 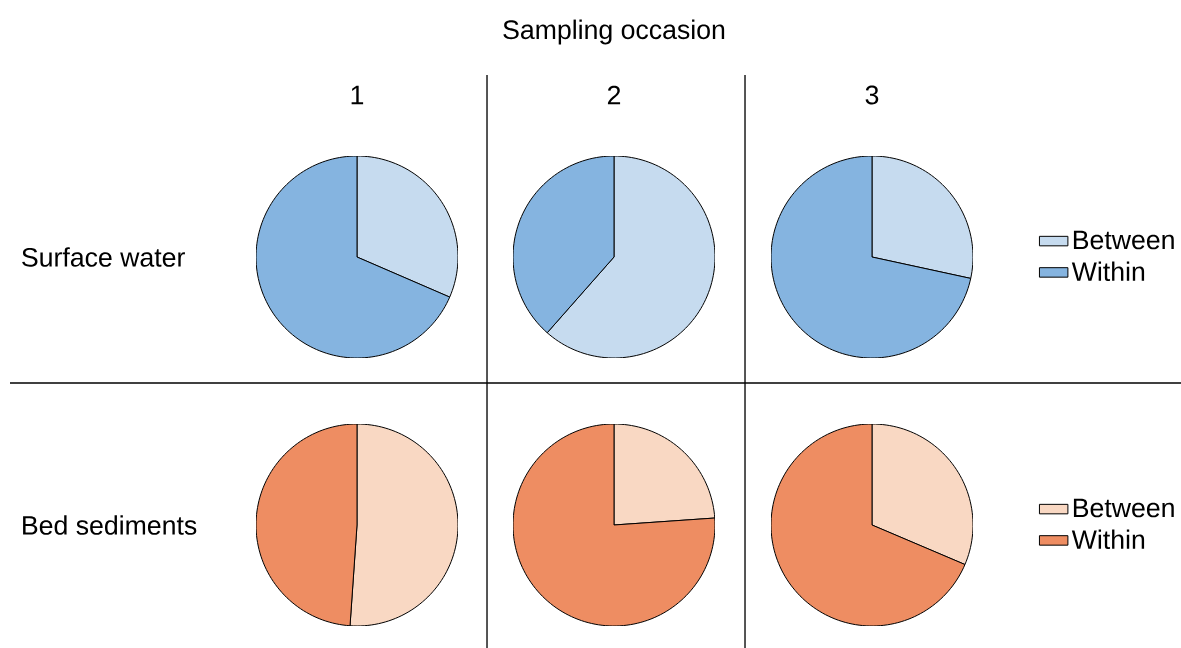 What do you see at coordinates (614, 95) in the screenshot?
I see `chart-subtitle: 2` at bounding box center [614, 95].